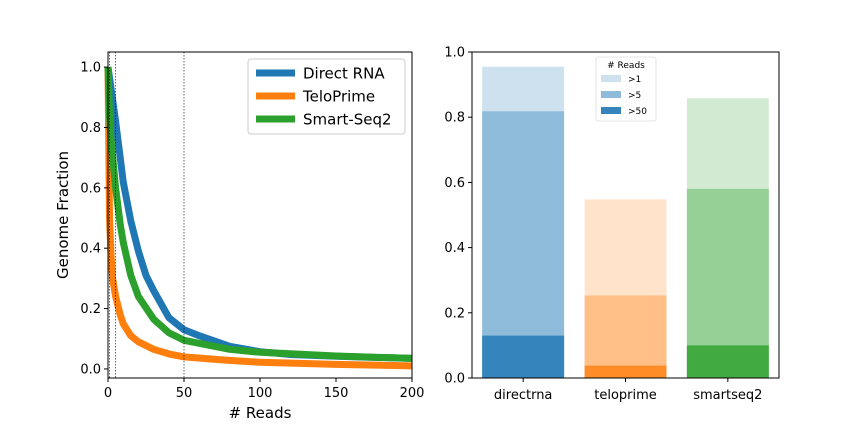  Describe the element at coordinates (147, 215) in the screenshot. I see `reference-vlines` at that location.